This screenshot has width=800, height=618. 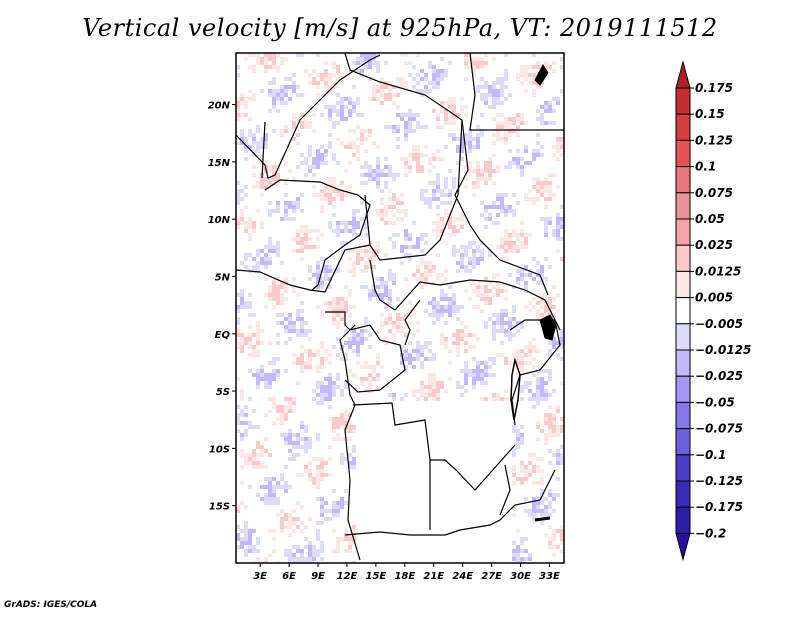 I want to click on x-tick-label: 24E, so click(x=462, y=576).